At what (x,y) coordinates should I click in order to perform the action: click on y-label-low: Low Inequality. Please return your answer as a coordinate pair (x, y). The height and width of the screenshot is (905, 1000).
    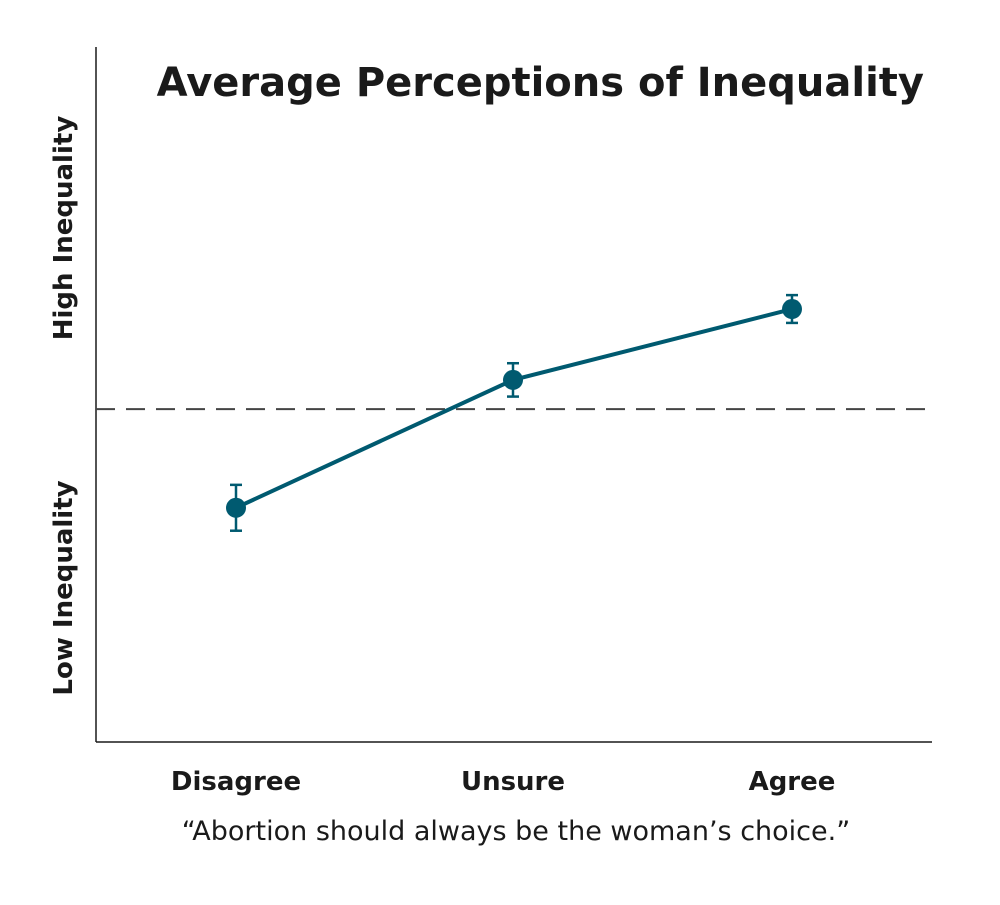
    Looking at the image, I should click on (64, 587).